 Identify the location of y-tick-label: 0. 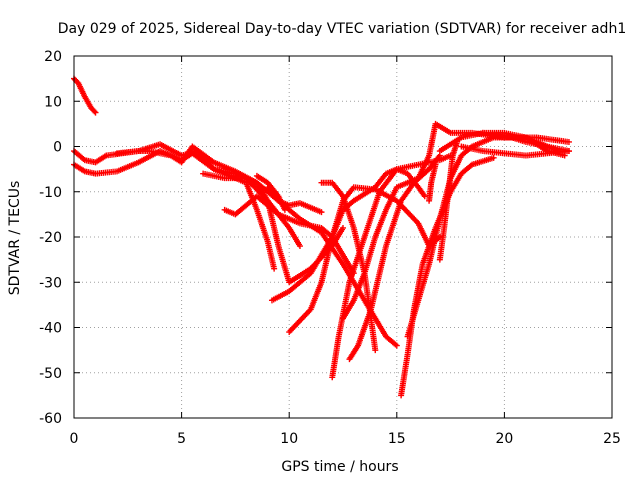
(57, 148).